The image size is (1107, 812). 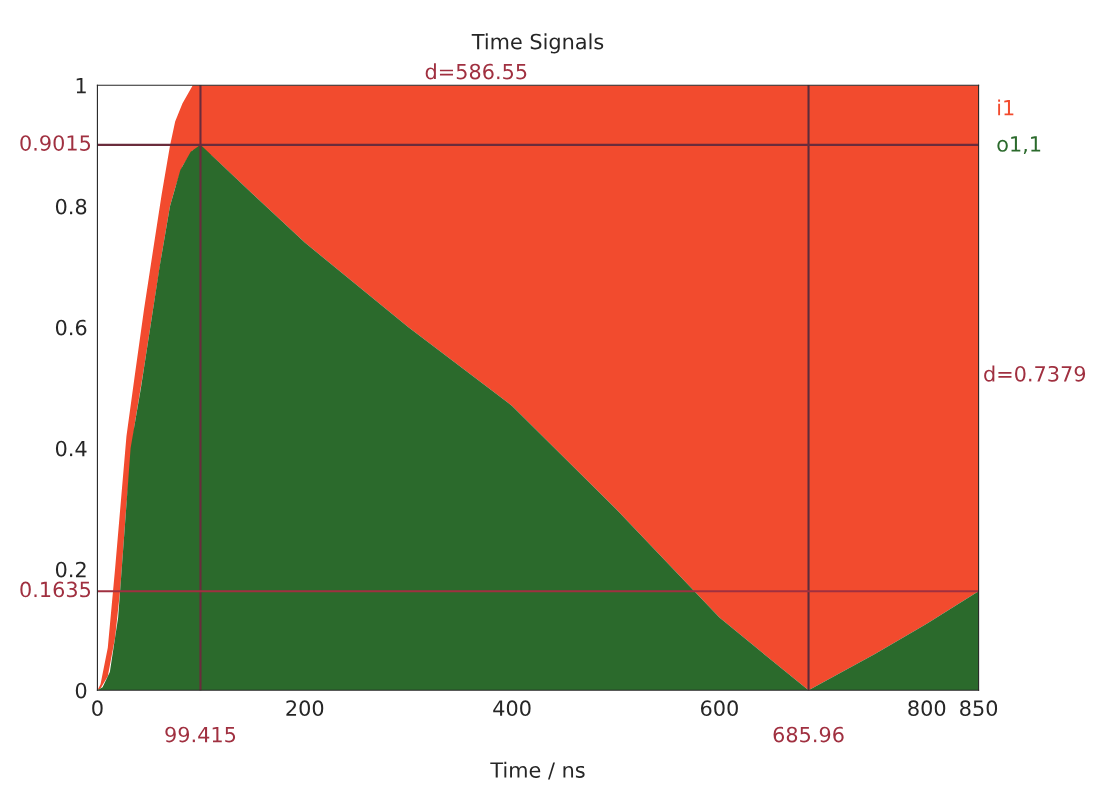 What do you see at coordinates (71, 327) in the screenshot?
I see `y-tick-label: 0.6` at bounding box center [71, 327].